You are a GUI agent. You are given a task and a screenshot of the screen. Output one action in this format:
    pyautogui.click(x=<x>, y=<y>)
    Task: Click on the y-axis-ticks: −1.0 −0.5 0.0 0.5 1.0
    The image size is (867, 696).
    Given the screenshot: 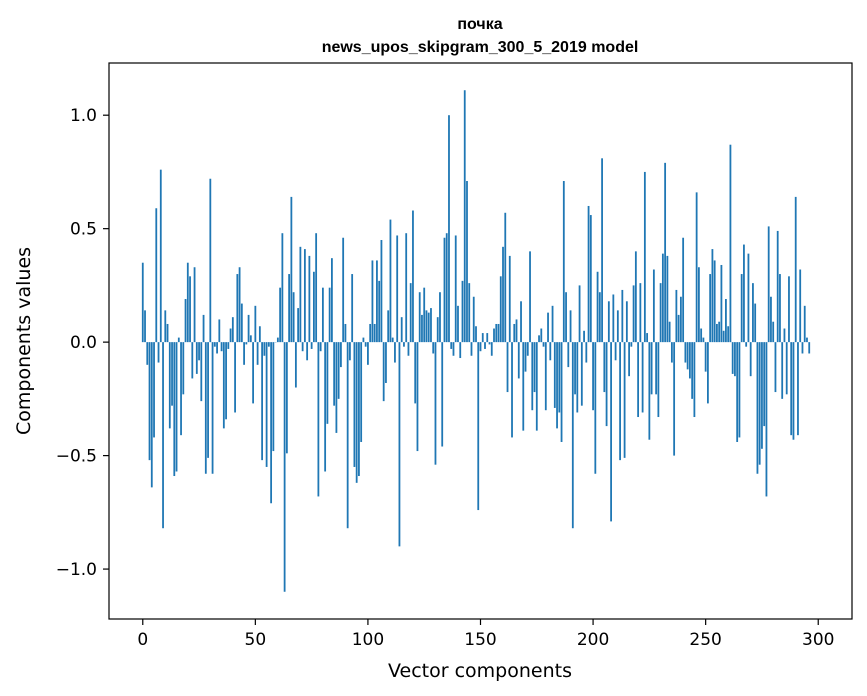 What is the action you would take?
    pyautogui.click(x=82, y=343)
    